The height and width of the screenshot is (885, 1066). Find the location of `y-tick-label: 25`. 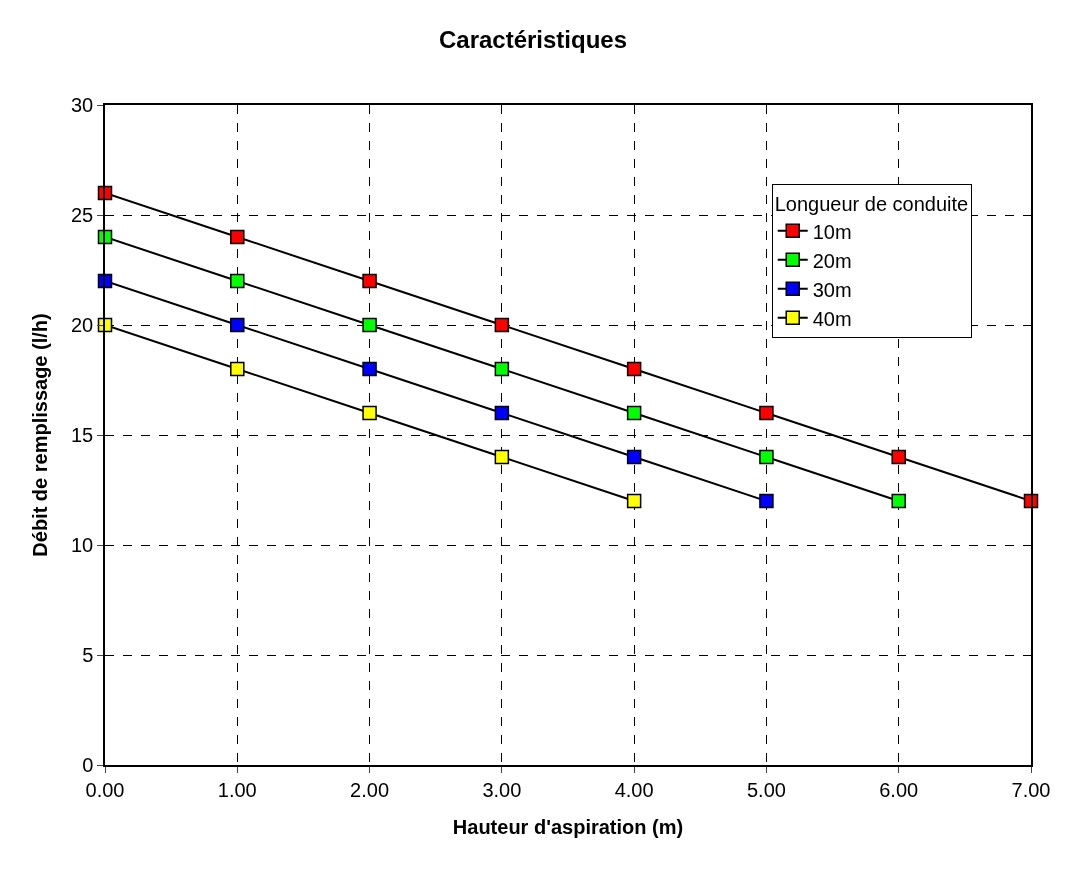

y-tick-label: 25 is located at coordinates (82, 215).